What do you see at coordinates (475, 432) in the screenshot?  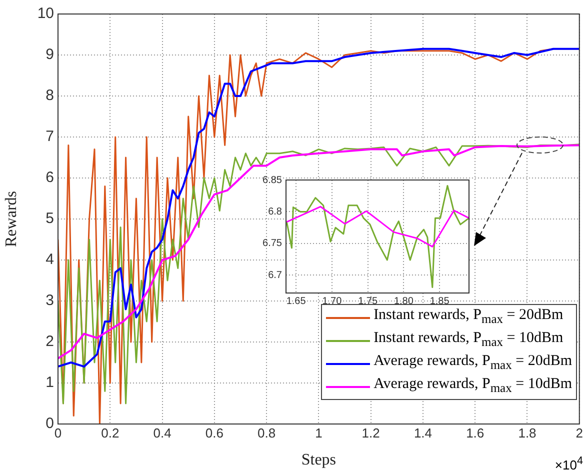 I see `x-tick-label: 1.6` at bounding box center [475, 432].